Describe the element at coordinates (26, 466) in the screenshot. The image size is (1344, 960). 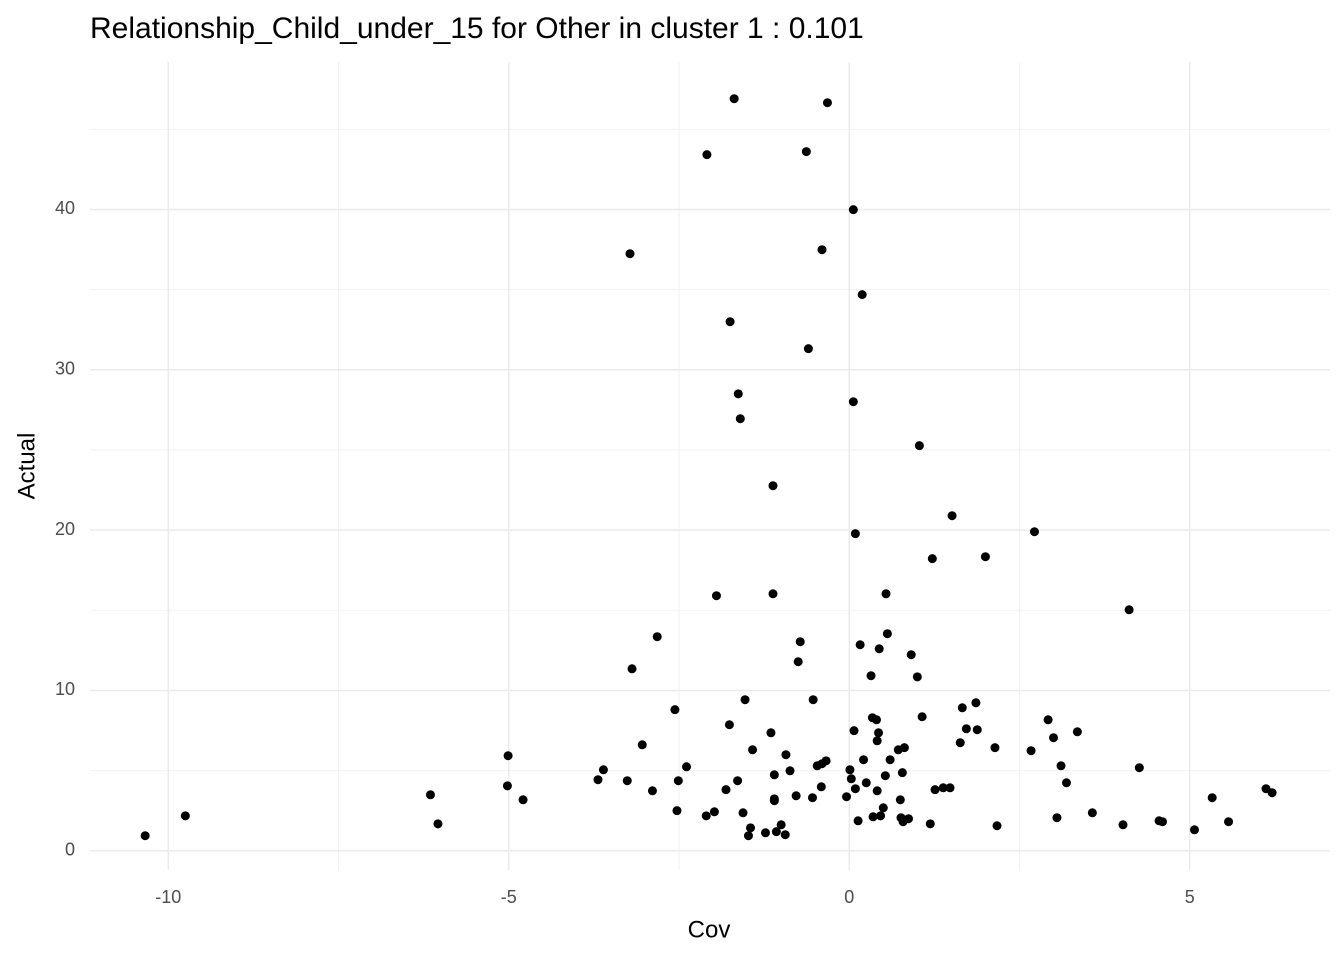
I see `y-axis-label: Actual` at that location.